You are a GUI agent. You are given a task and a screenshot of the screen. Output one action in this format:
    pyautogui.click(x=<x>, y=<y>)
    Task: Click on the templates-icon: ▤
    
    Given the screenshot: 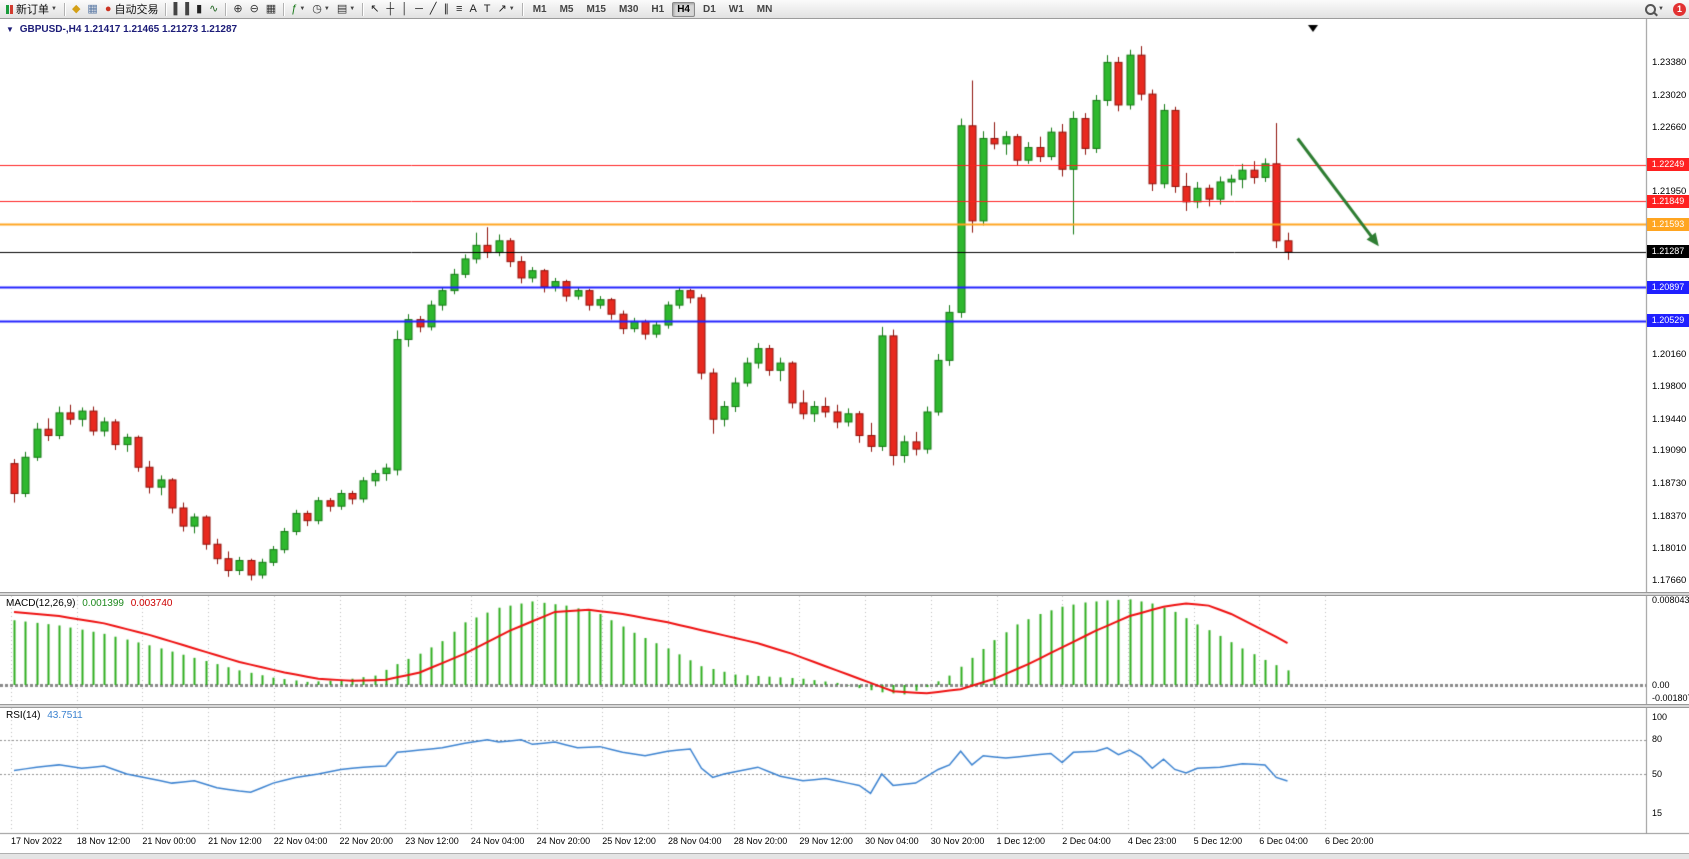 What is the action you would take?
    pyautogui.click(x=342, y=8)
    